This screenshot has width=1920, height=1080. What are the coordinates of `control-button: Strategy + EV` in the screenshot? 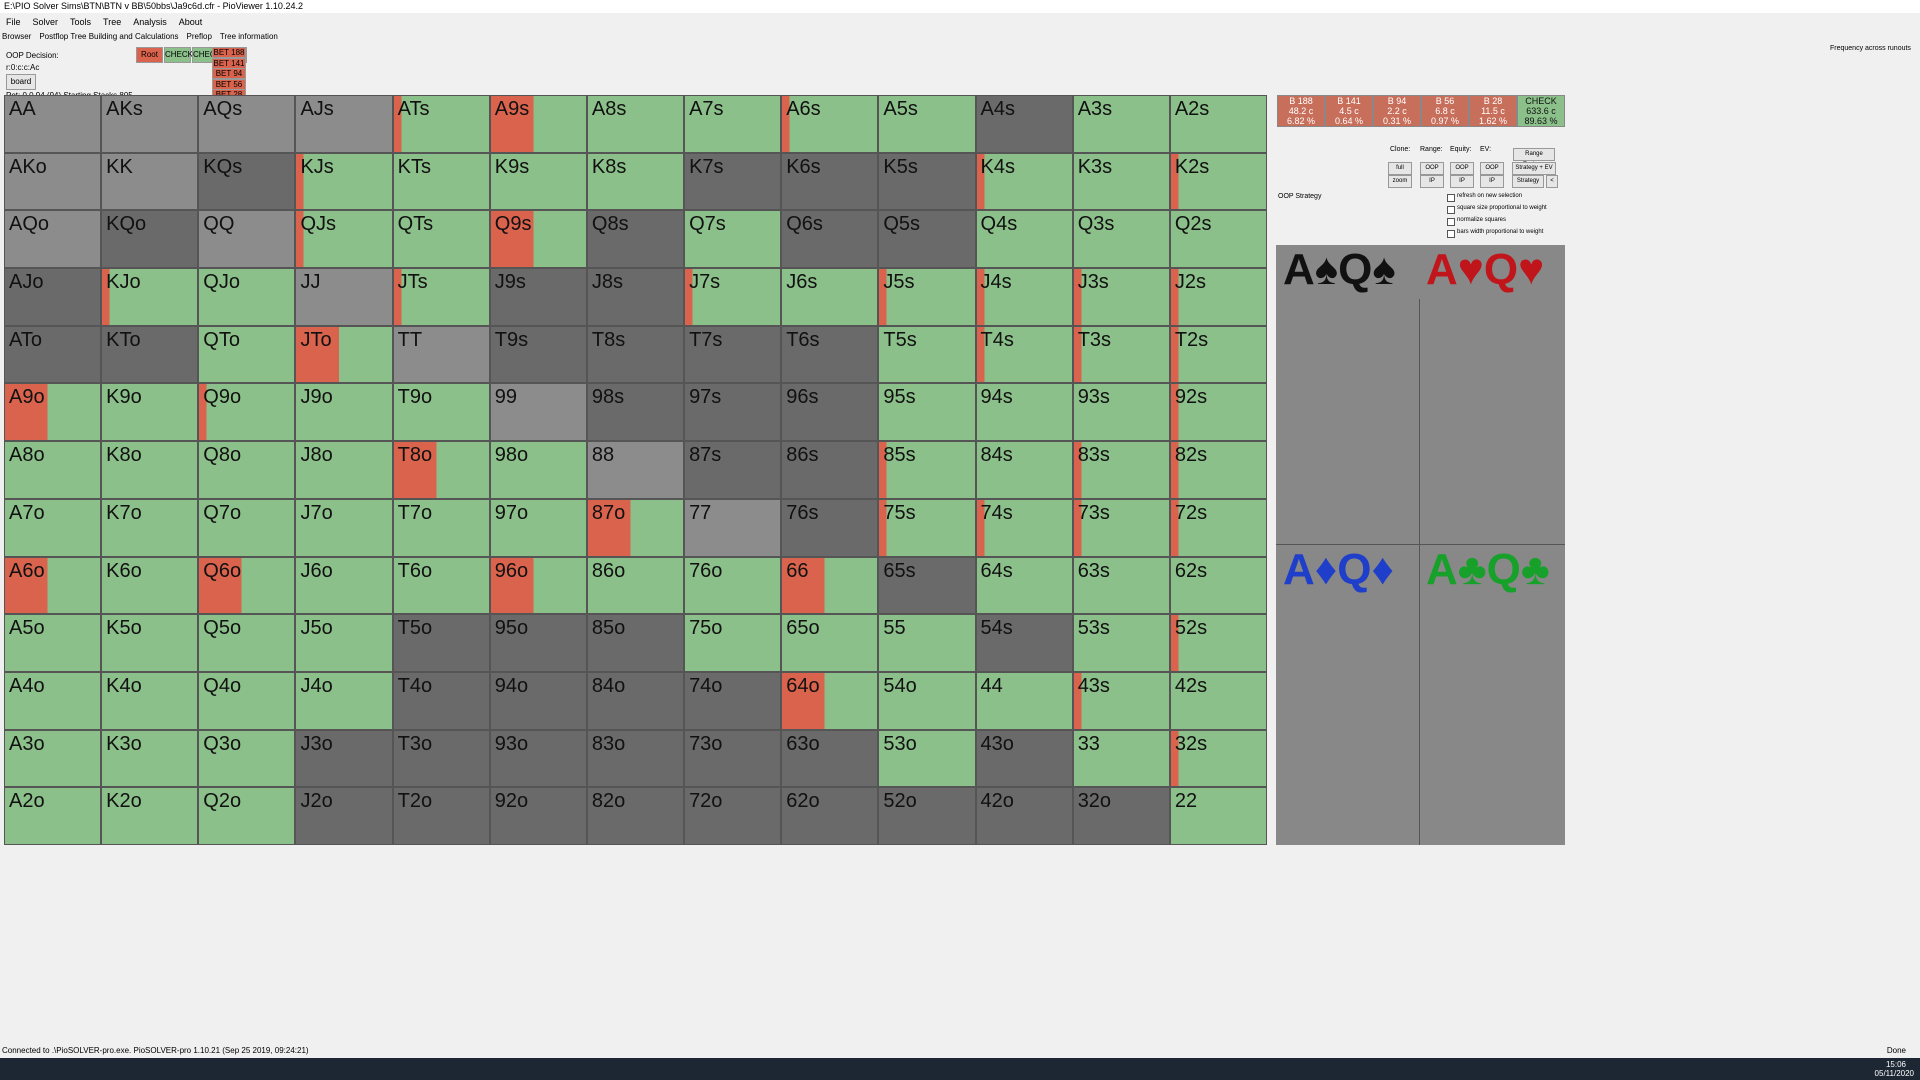 It's located at (1534, 168).